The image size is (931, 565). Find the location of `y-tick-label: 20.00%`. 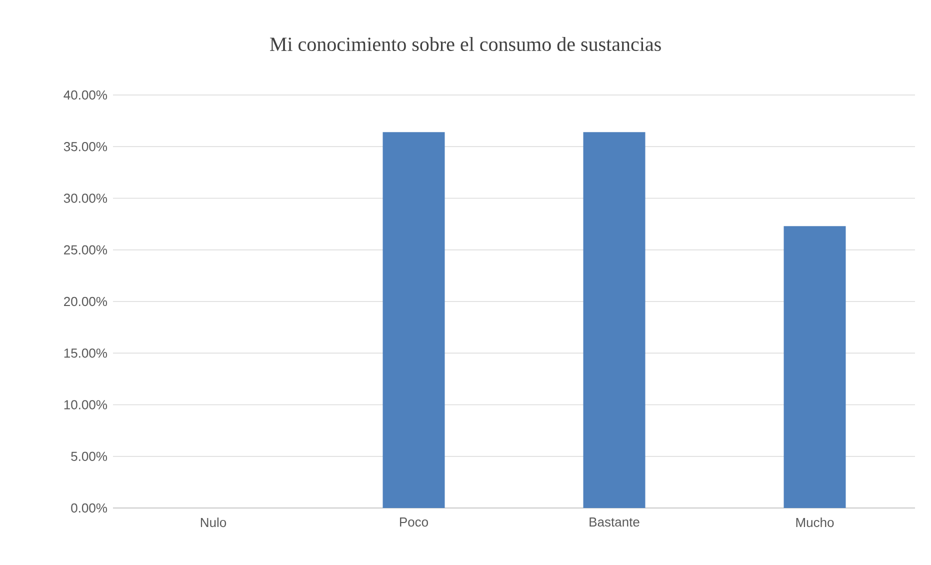

y-tick-label: 20.00% is located at coordinates (86, 301).